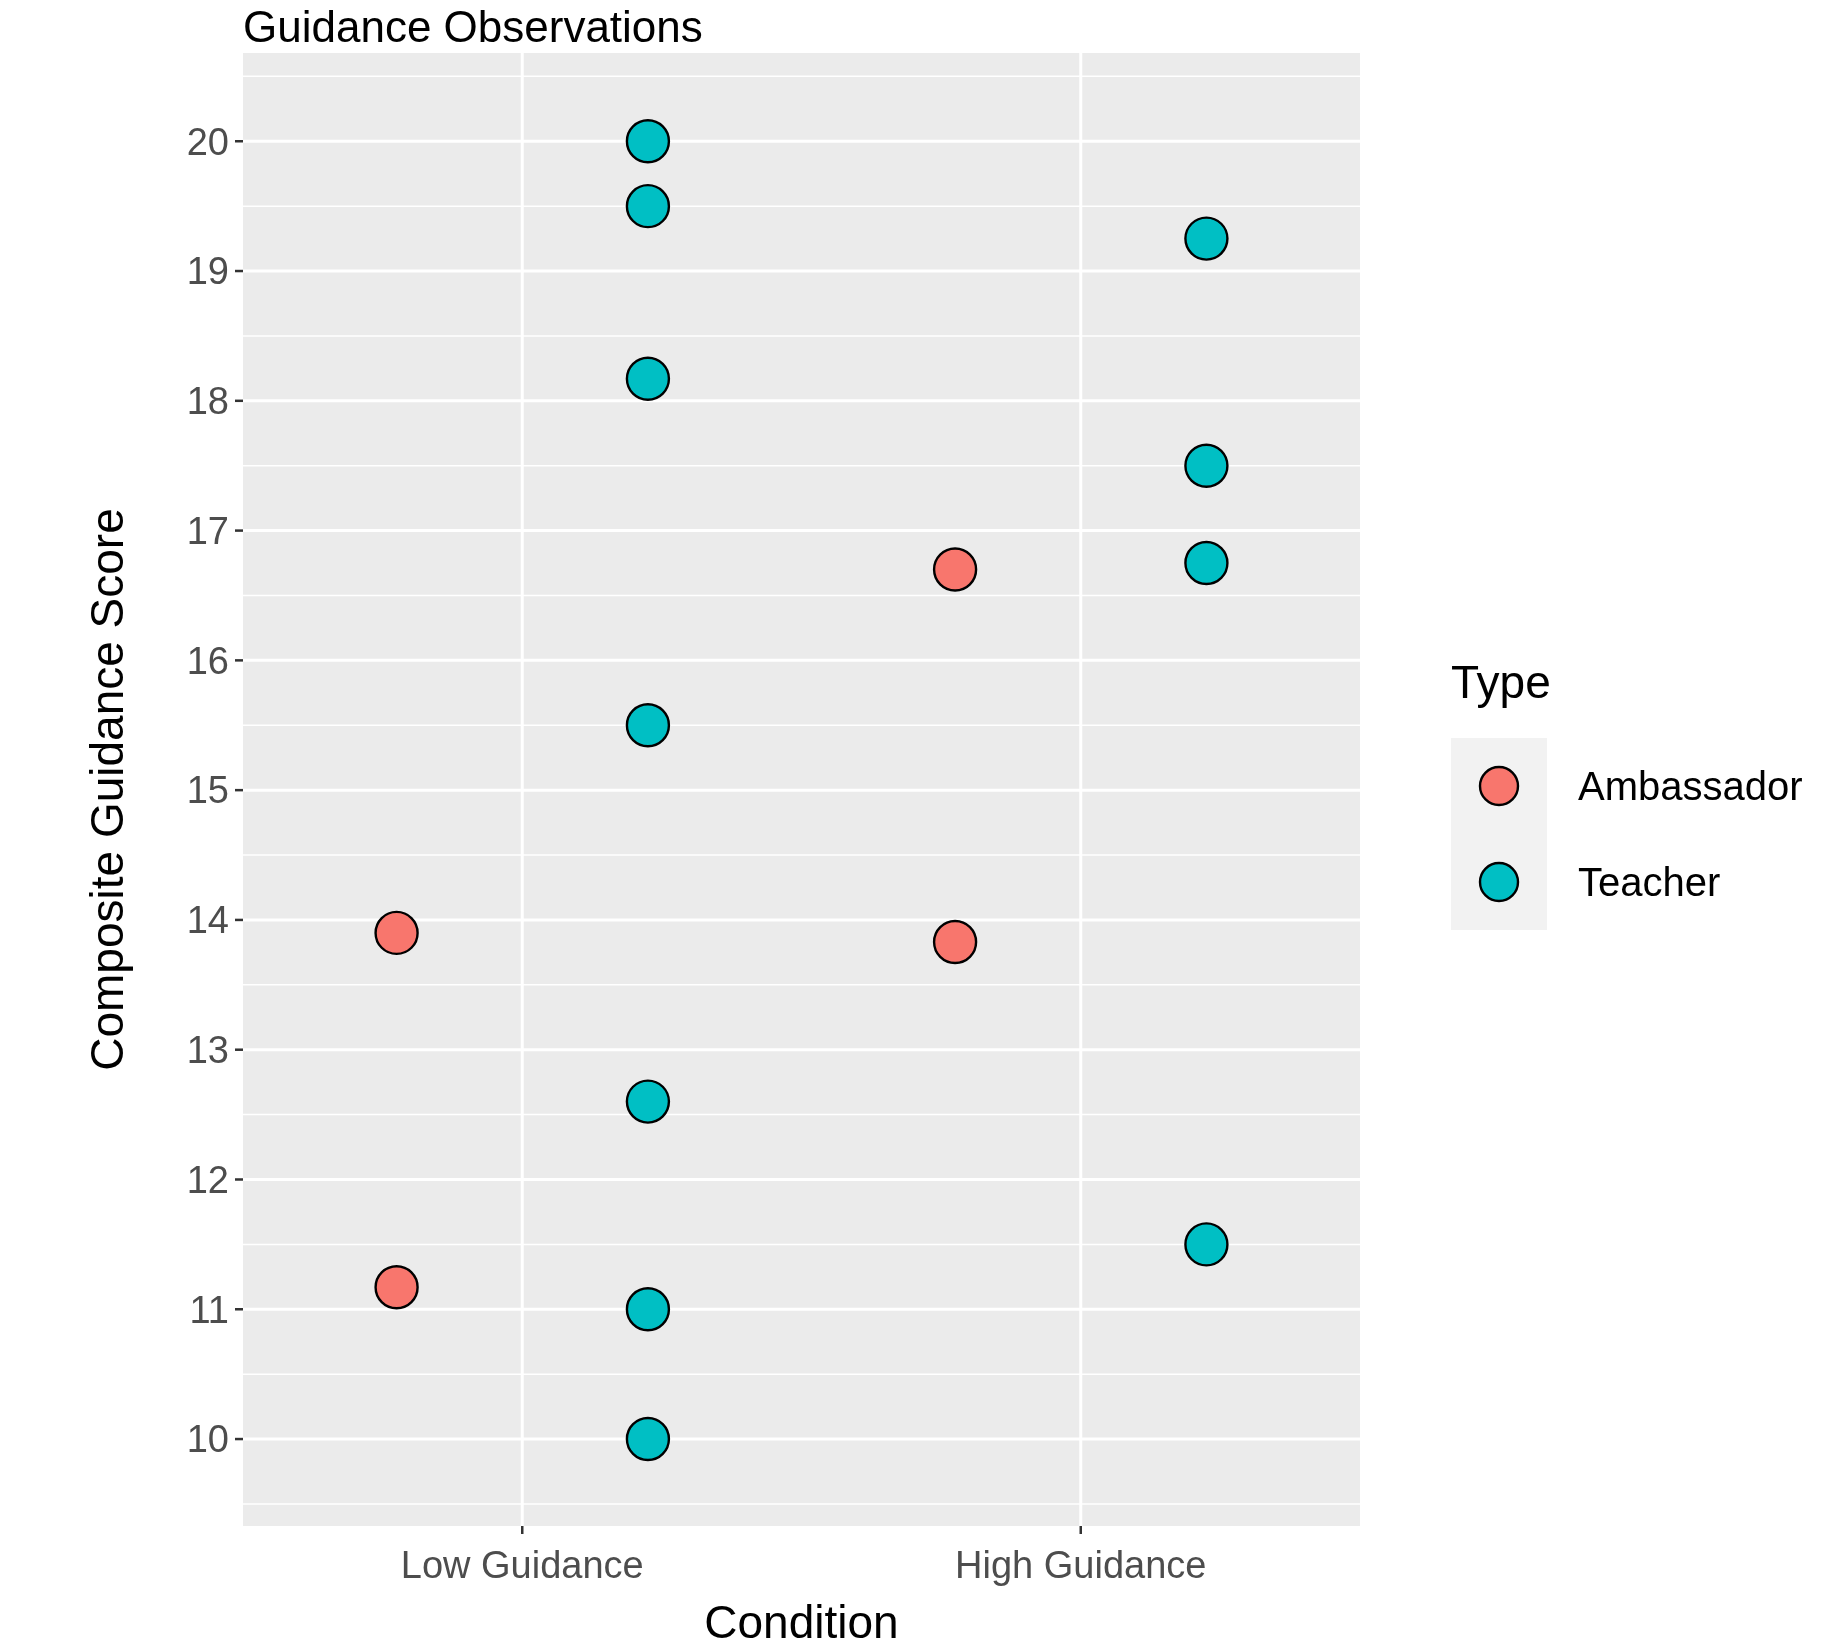 Image resolution: width=1845 pixels, height=1648 pixels. I want to click on y-tick-label: 17, so click(207, 530).